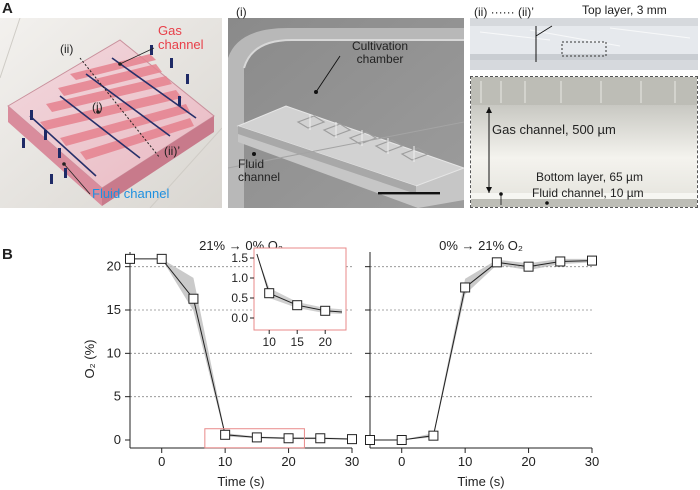 This screenshot has width=700, height=490. I want to click on y-axis-label: O₂ (%), so click(89, 359).